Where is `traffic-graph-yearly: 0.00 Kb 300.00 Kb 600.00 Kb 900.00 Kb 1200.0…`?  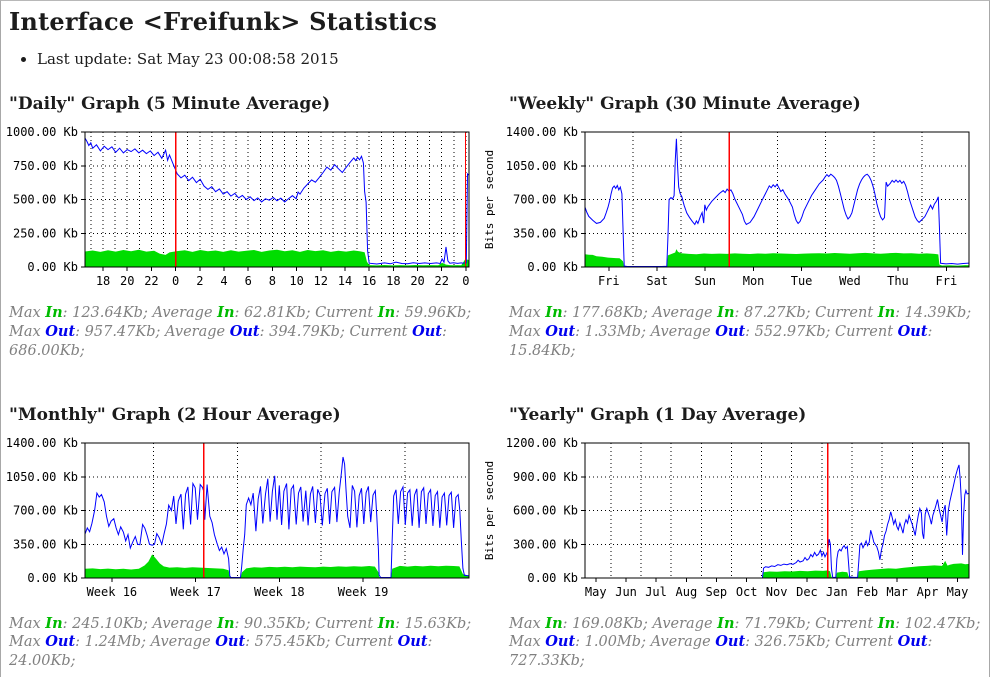 traffic-graph-yearly: 0.00 Kb 300.00 Kb 600.00 Kb 900.00 Kb 1200.0… is located at coordinates (726, 517).